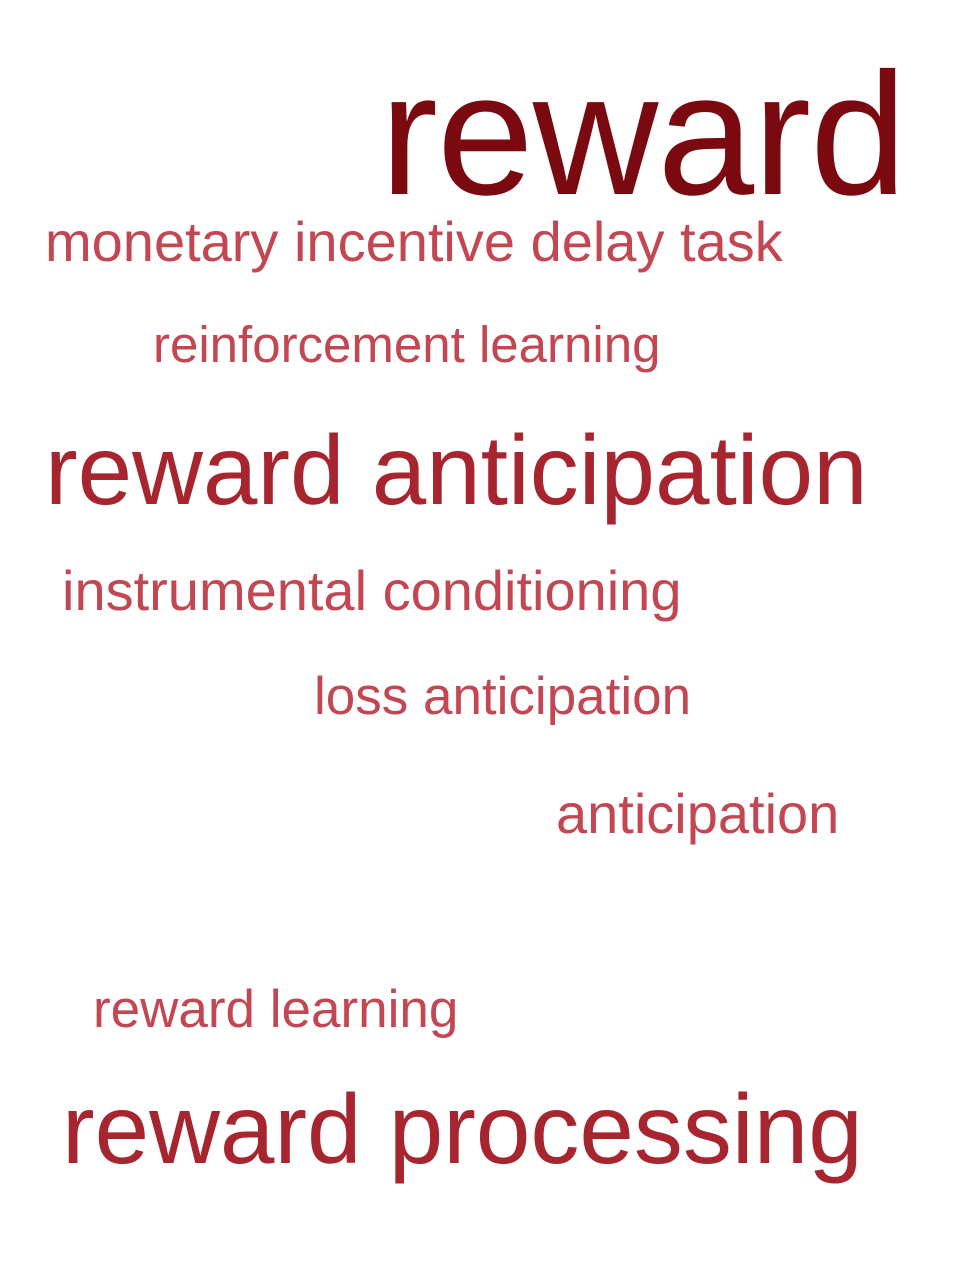 The width and height of the screenshot is (977, 1288). Describe the element at coordinates (698, 813) in the screenshot. I see `word-anticipation: anticipation` at that location.